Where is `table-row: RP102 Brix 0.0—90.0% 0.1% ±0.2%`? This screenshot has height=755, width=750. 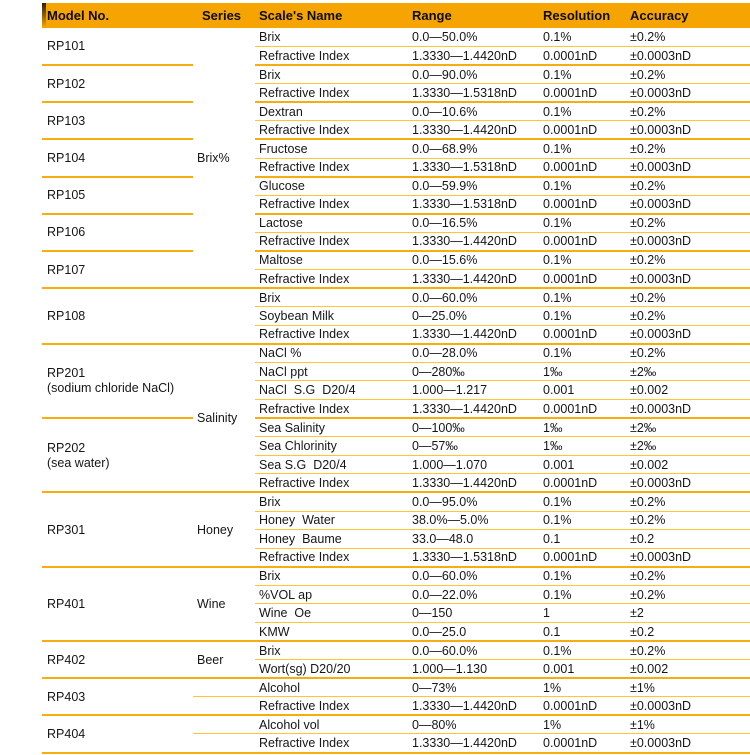 table-row: RP102 Brix 0.0—90.0% 0.1% ±0.2% is located at coordinates (396, 84).